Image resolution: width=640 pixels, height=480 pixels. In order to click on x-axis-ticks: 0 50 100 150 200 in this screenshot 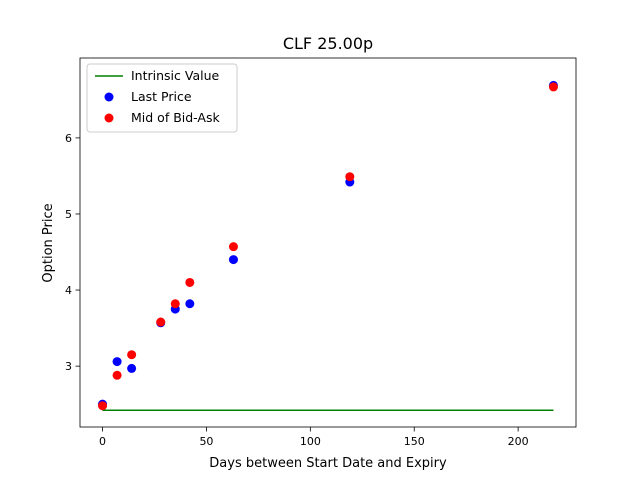, I will do `click(314, 437)`.